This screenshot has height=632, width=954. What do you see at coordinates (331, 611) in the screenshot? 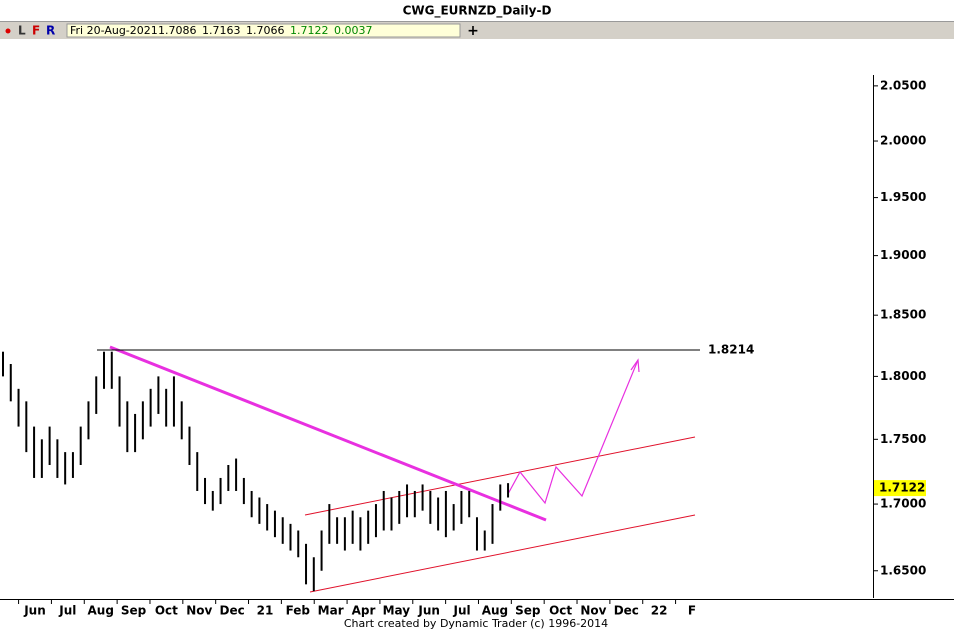
I see `x-tick-label: Mar` at bounding box center [331, 611].